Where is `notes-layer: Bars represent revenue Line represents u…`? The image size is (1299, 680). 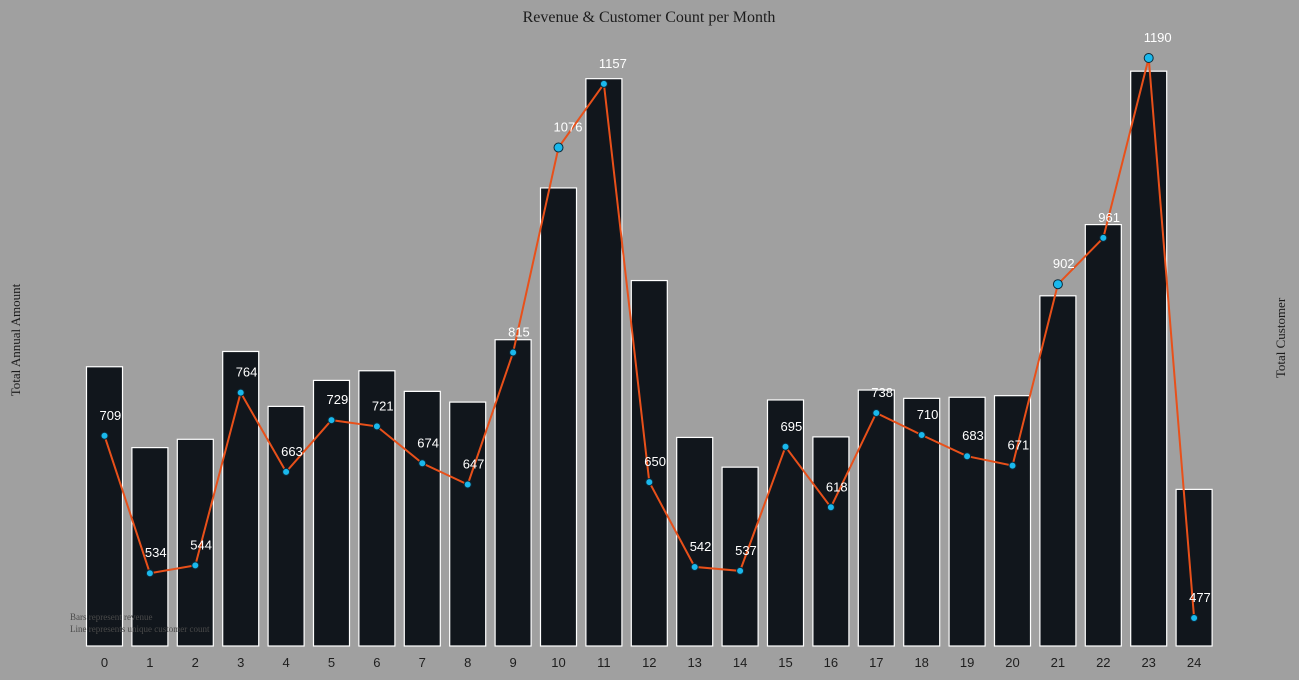
notes-layer: Bars represent revenue Line represents u… is located at coordinates (140, 623).